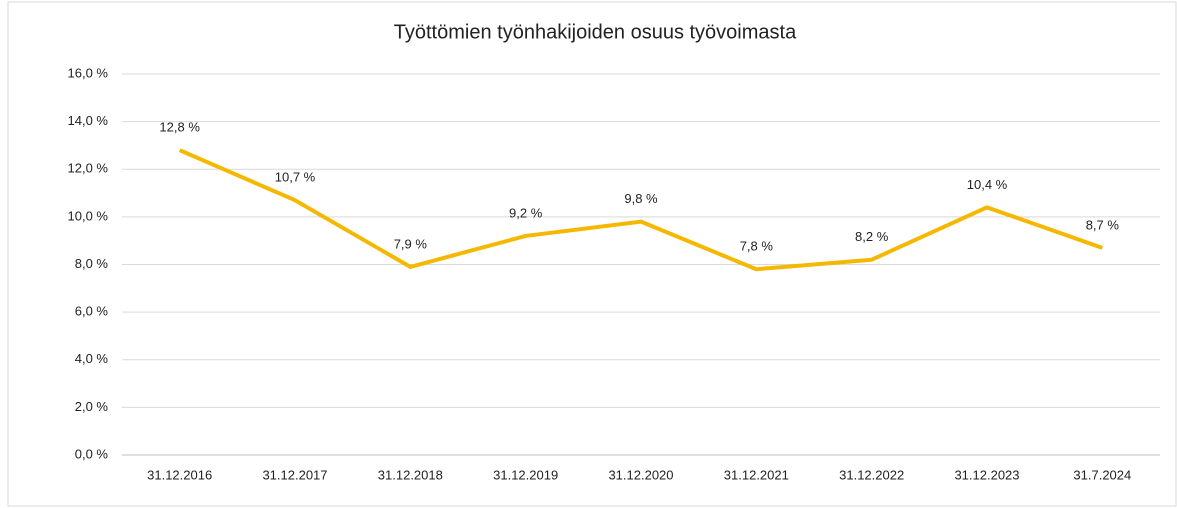 This screenshot has width=1177, height=508. I want to click on data-label: 10,7 %, so click(295, 177).